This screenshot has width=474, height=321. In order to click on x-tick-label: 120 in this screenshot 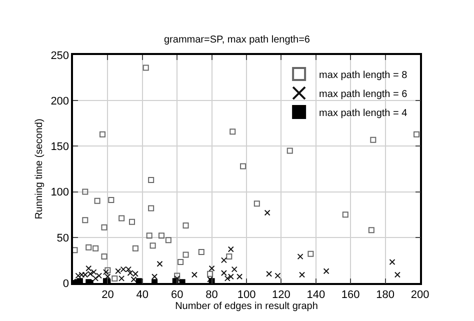, I will do `click(281, 294)`.